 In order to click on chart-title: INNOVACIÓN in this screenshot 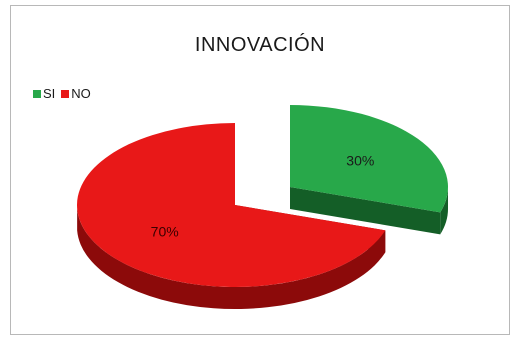, I will do `click(260, 45)`.